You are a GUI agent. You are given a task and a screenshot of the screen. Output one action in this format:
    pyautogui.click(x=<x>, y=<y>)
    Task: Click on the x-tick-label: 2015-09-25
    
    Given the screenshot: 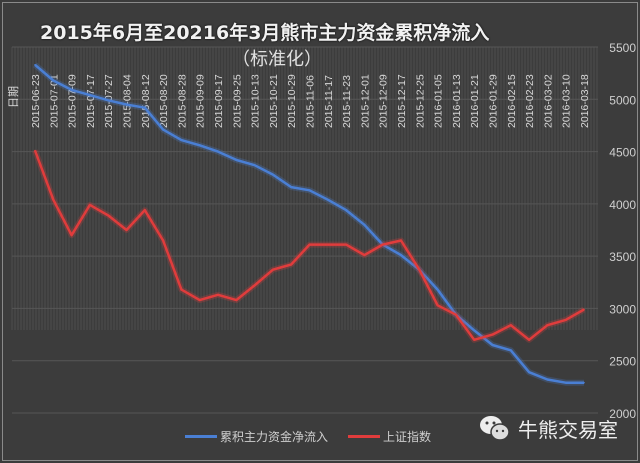 What is the action you would take?
    pyautogui.click(x=237, y=101)
    